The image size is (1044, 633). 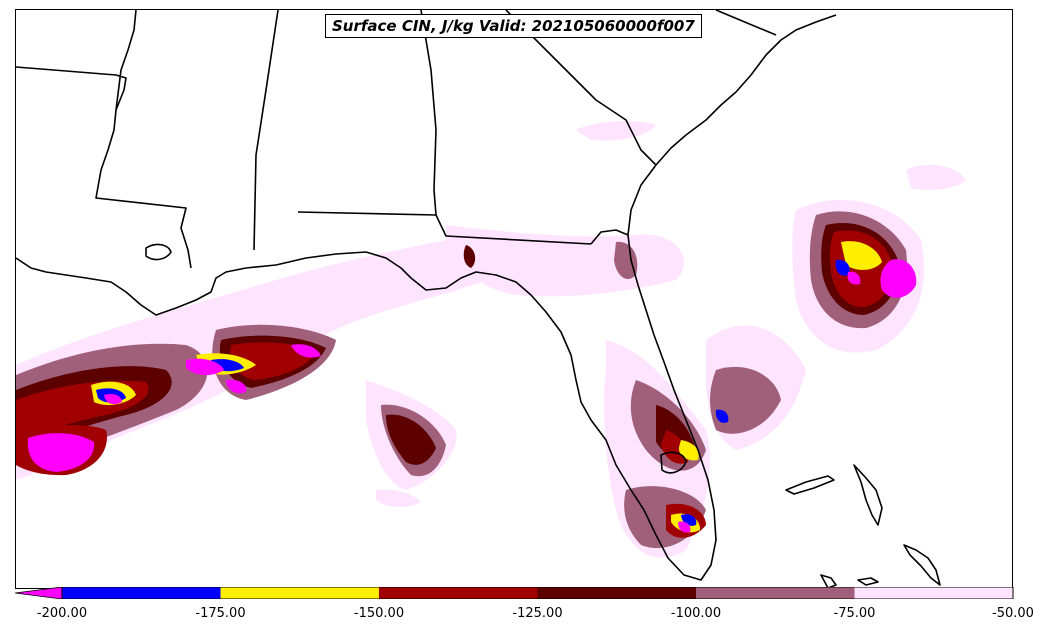 What do you see at coordinates (868, 581) in the screenshot?
I see `bahamas-small-island` at bounding box center [868, 581].